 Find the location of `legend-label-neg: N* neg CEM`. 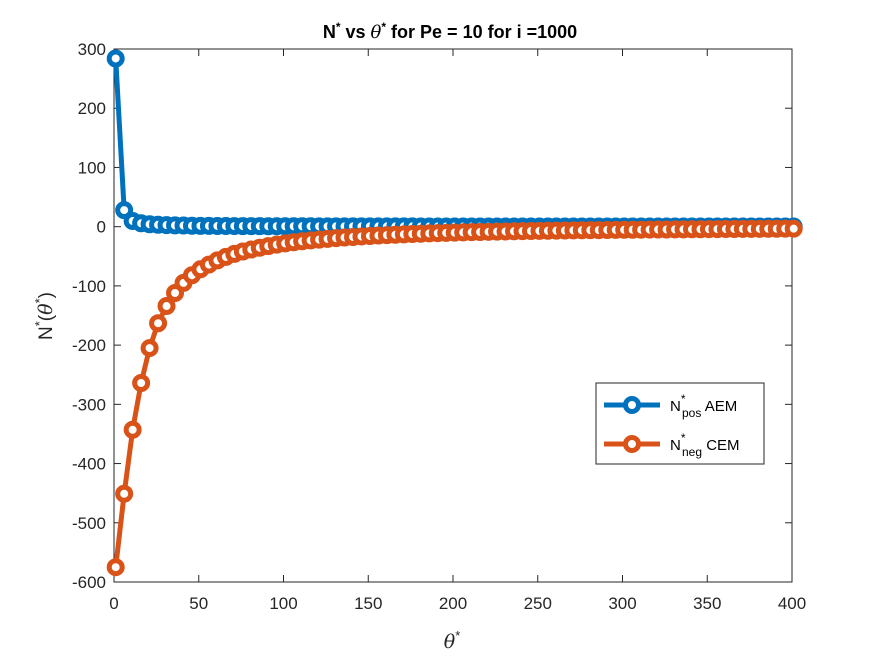

legend-label-neg: N* neg CEM is located at coordinates (705, 445).